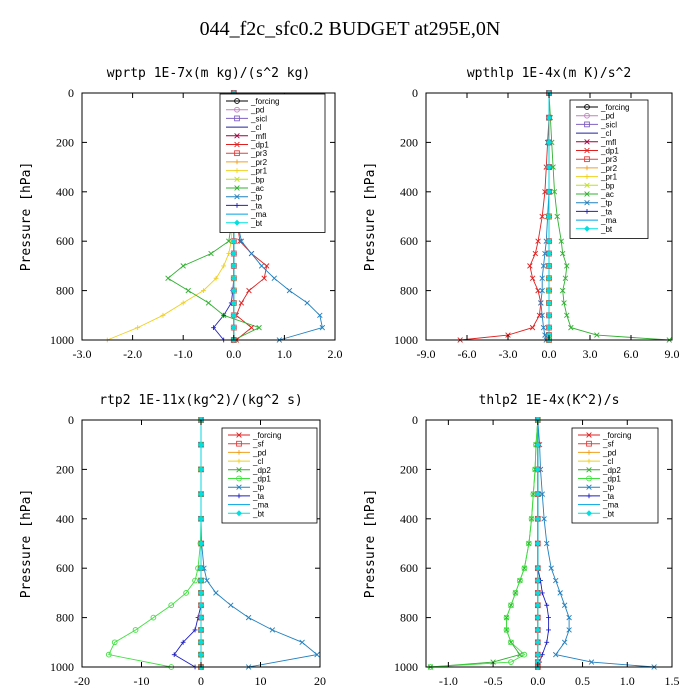 The width and height of the screenshot is (700, 700). I want to click on thlp2-legend-label-dp2: _dp2, so click(611, 470).